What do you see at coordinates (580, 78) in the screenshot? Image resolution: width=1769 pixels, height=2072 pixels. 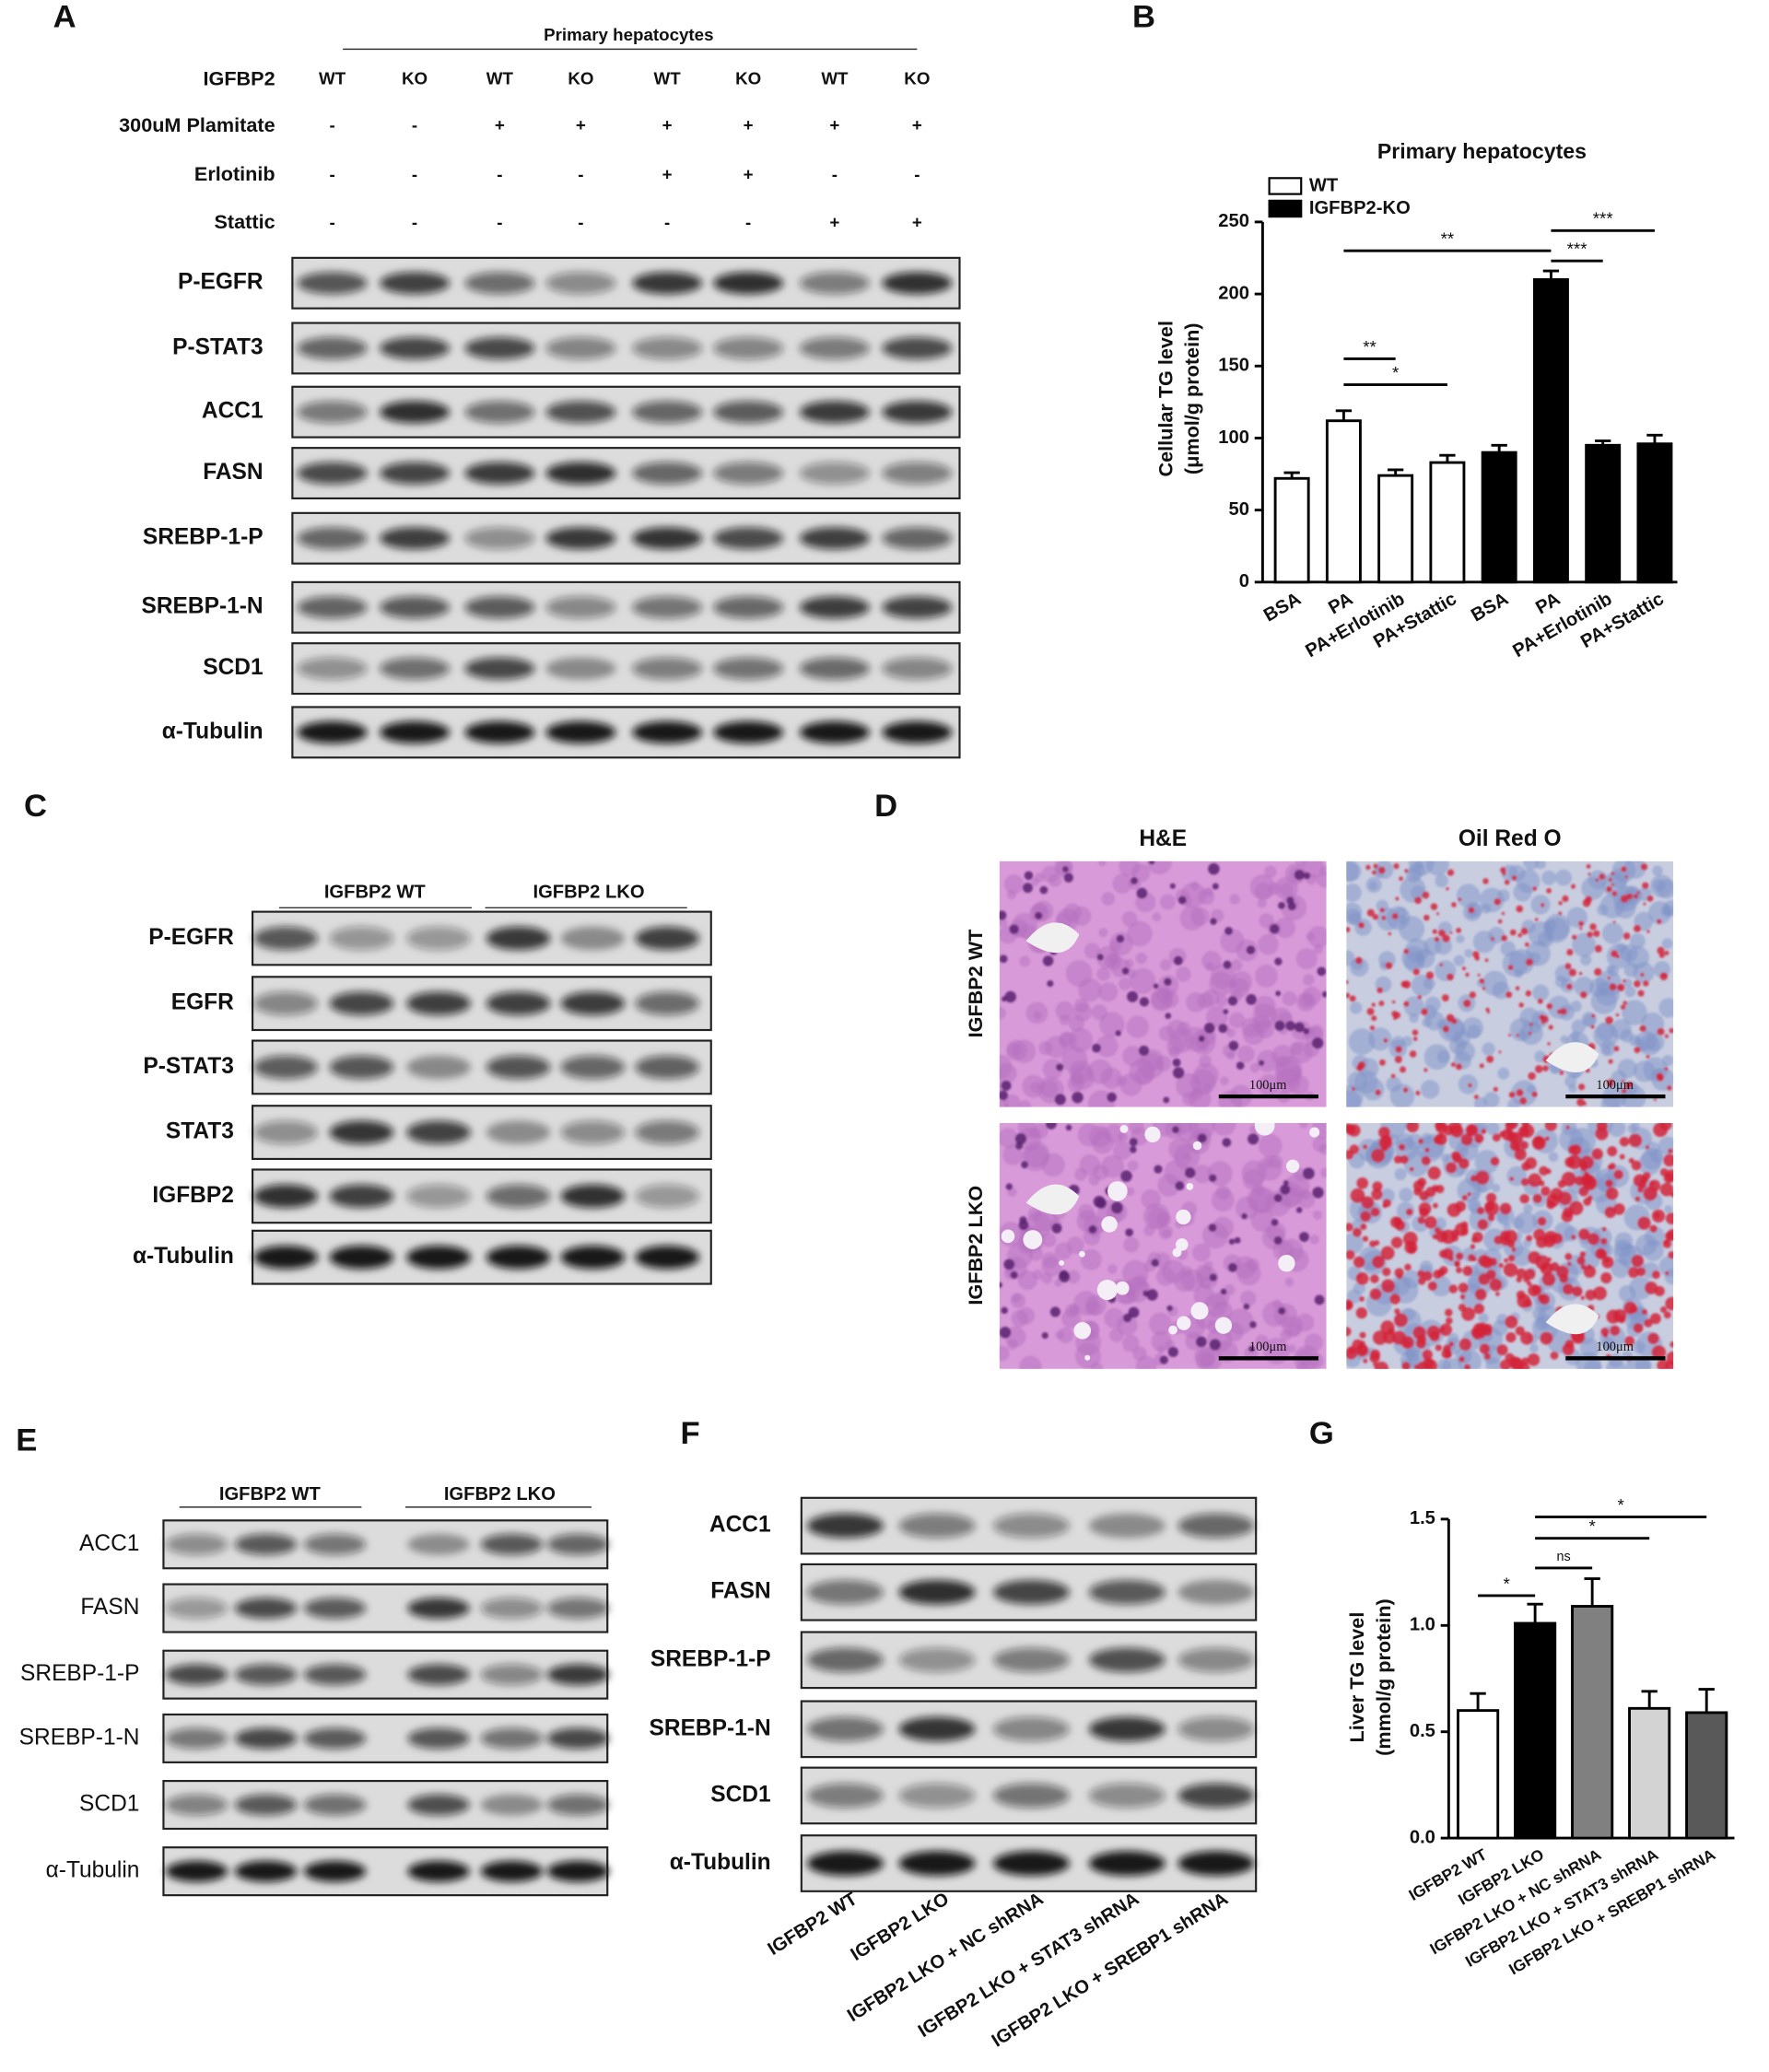 I see `condition-value: KO` at bounding box center [580, 78].